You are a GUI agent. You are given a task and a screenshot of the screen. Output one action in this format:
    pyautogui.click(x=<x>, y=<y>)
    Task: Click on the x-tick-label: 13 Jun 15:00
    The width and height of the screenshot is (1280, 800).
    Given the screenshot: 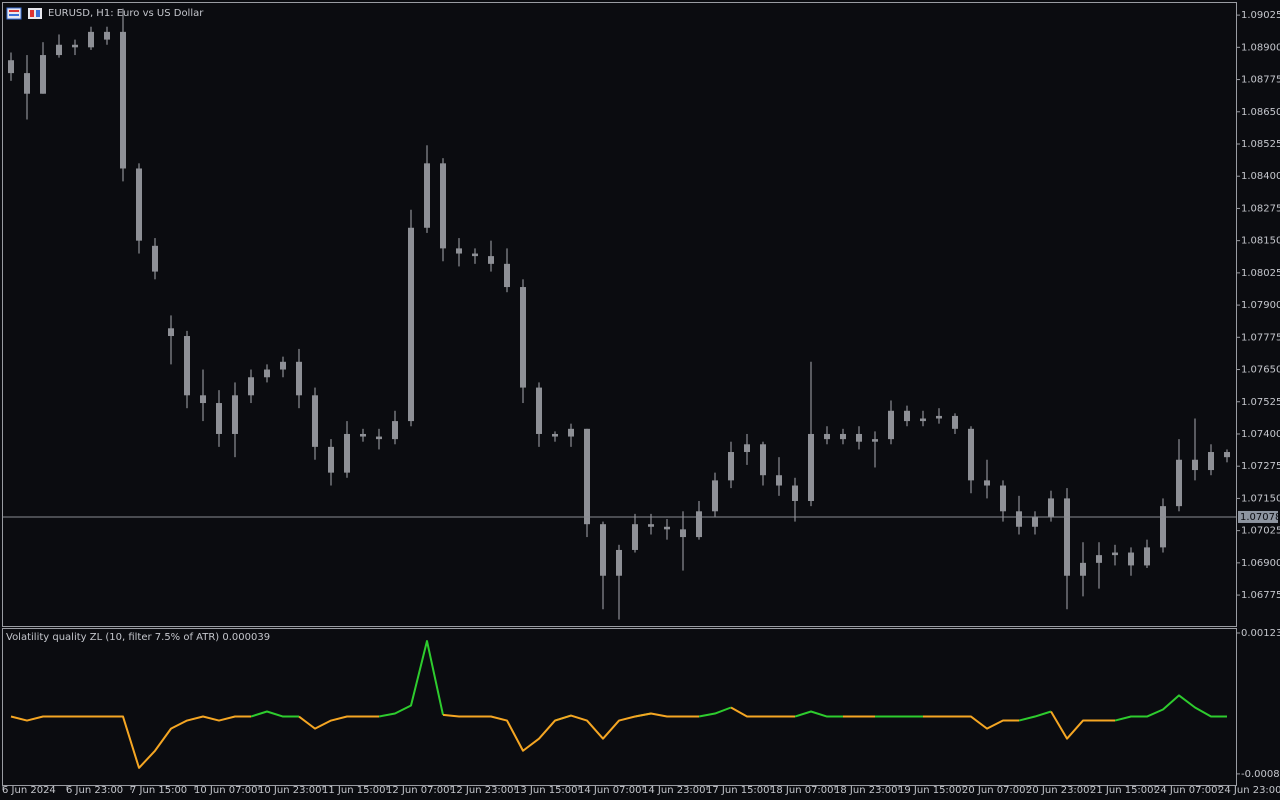 What is the action you would take?
    pyautogui.click(x=546, y=790)
    